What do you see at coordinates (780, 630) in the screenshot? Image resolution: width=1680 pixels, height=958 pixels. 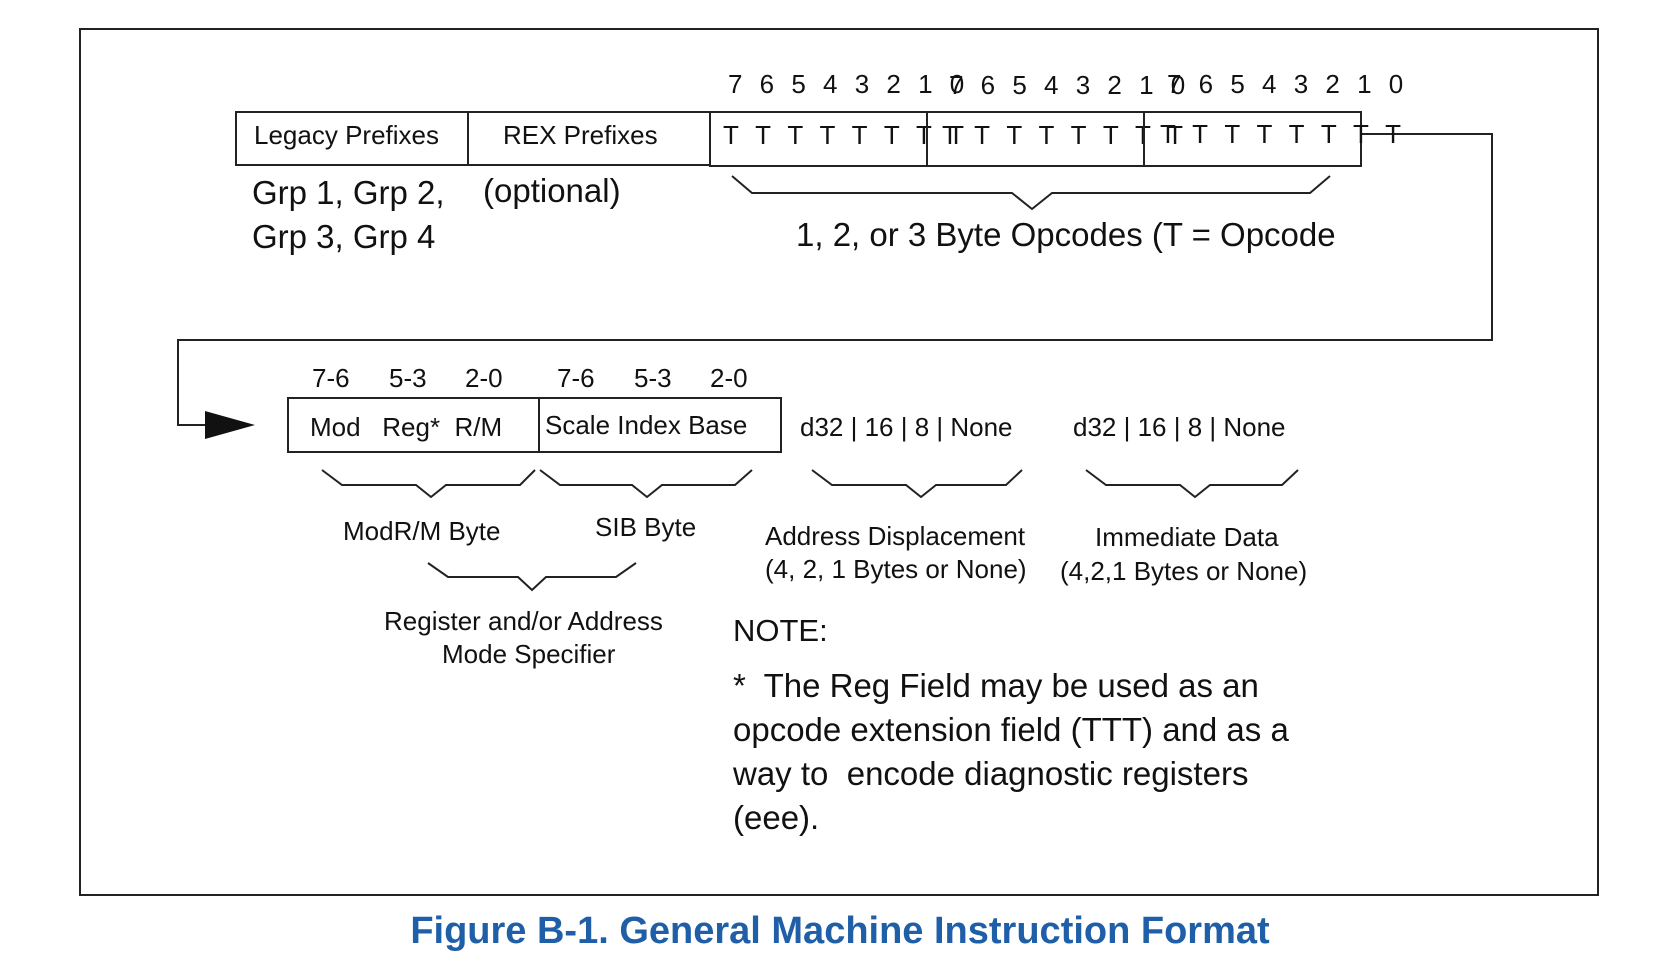 I see `note-heading: NOTE:` at bounding box center [780, 630].